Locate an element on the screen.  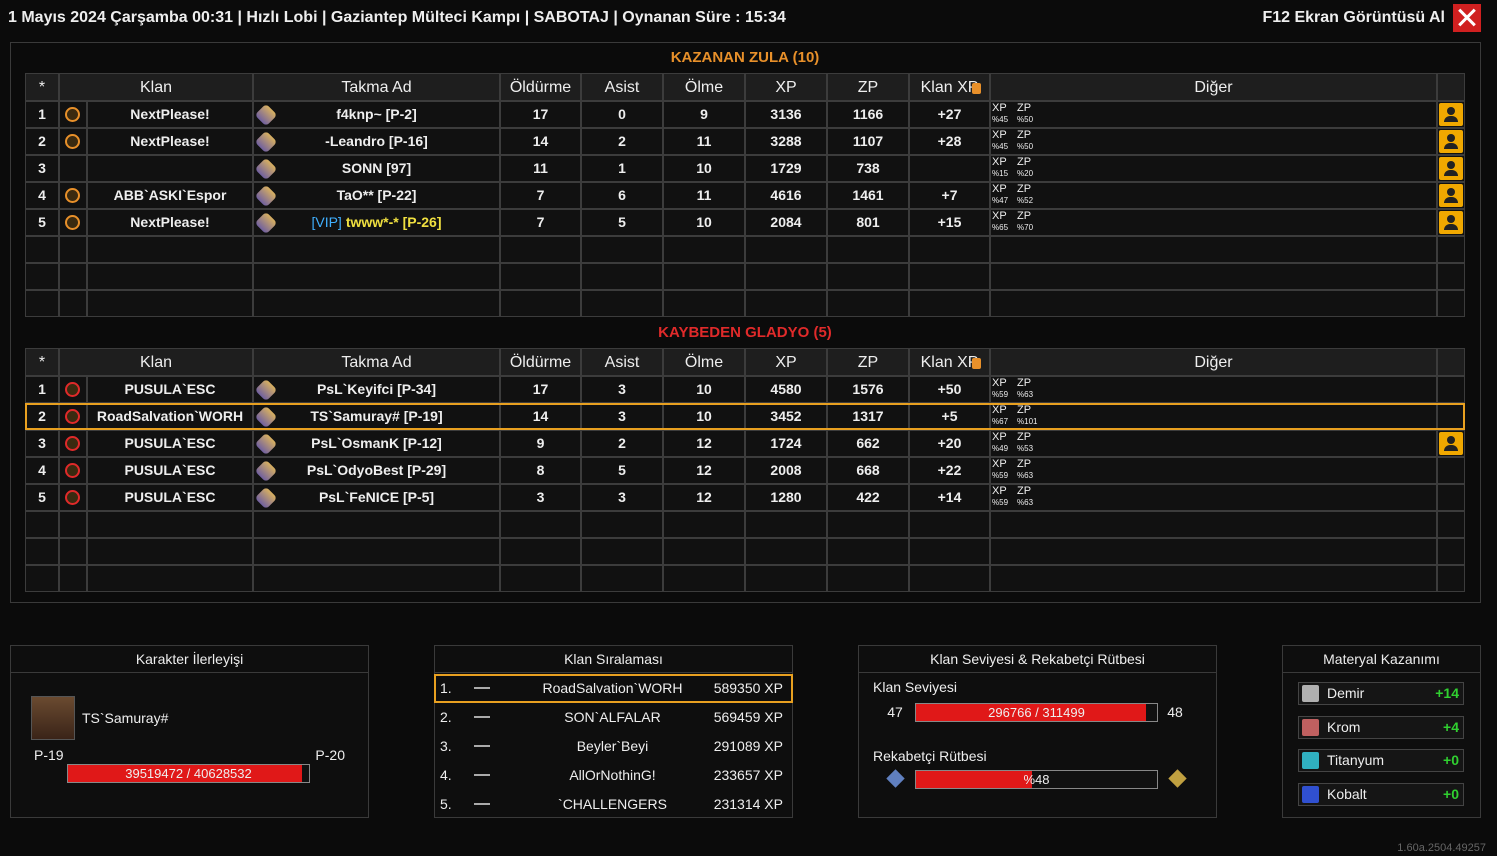
stat-assists: 1 is located at coordinates (622, 168).